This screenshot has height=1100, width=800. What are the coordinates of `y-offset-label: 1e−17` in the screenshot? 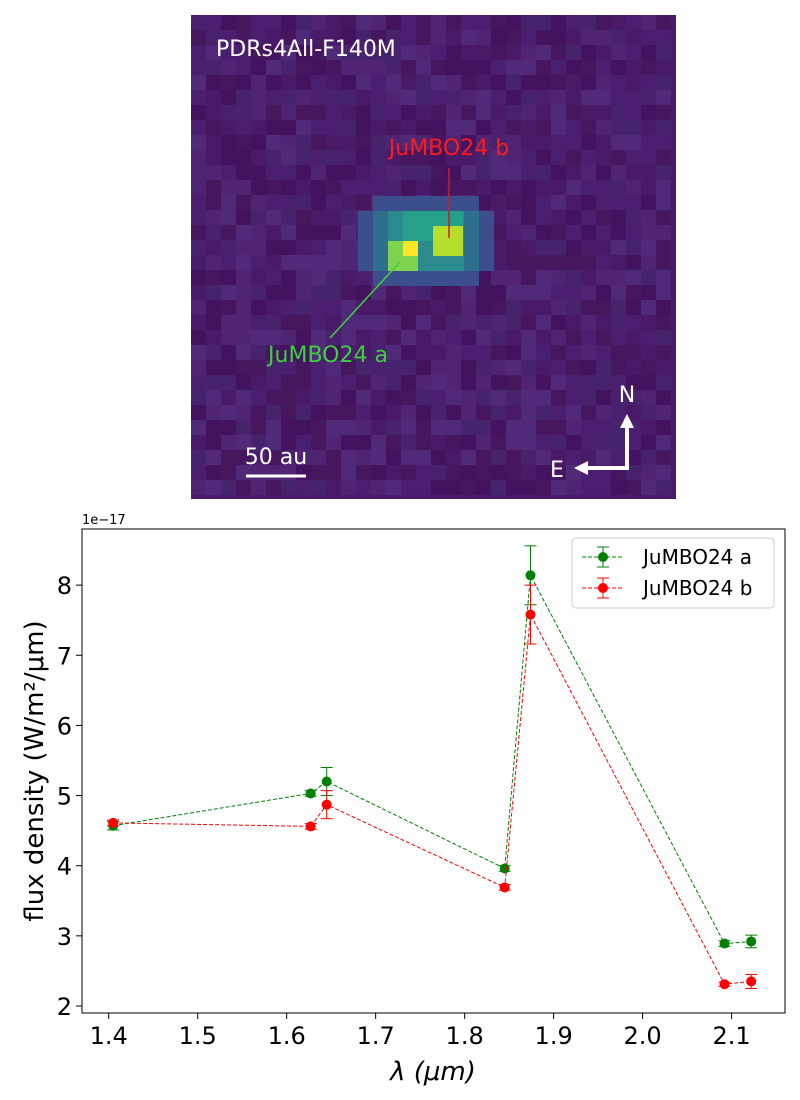 It's located at (104, 520).